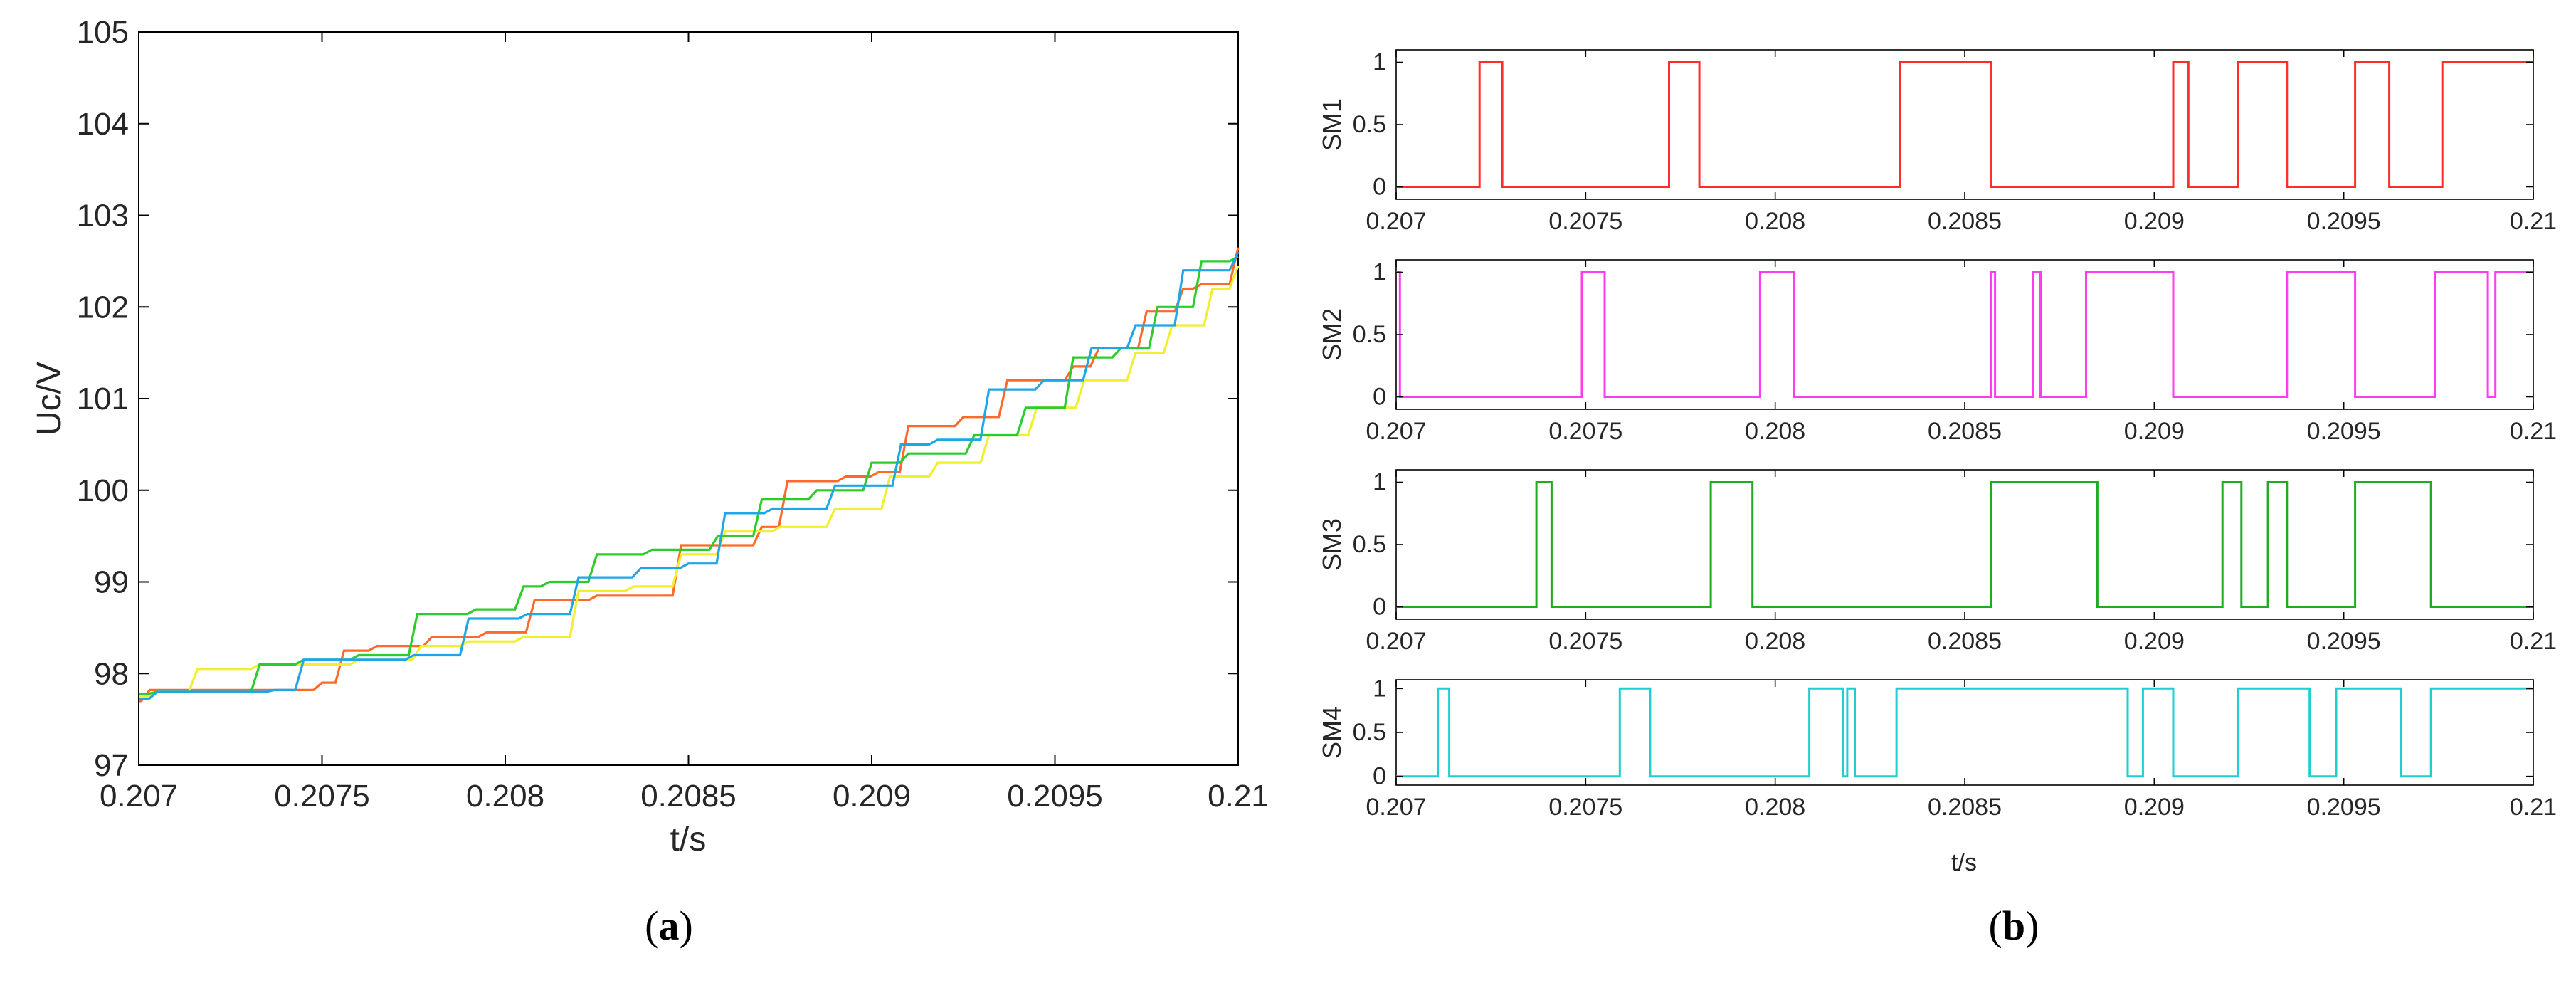 This screenshot has height=983, width=2576. I want to click on caption-b-close: ), so click(2032, 926).